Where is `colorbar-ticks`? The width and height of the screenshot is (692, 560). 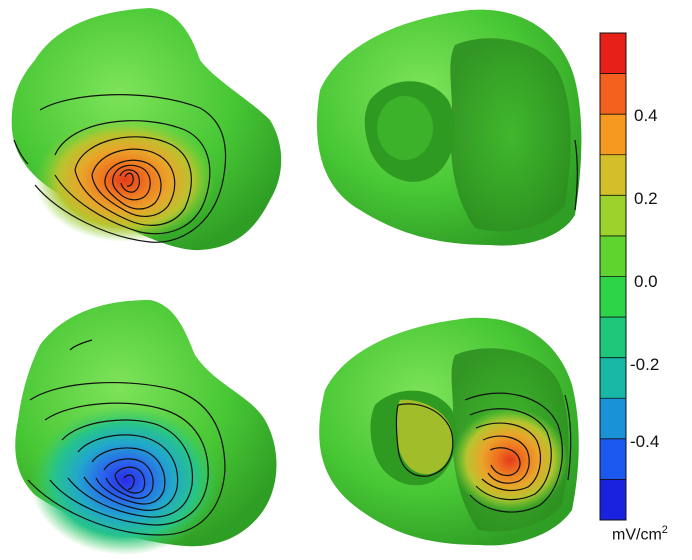
colorbar-ticks is located at coordinates (613, 276).